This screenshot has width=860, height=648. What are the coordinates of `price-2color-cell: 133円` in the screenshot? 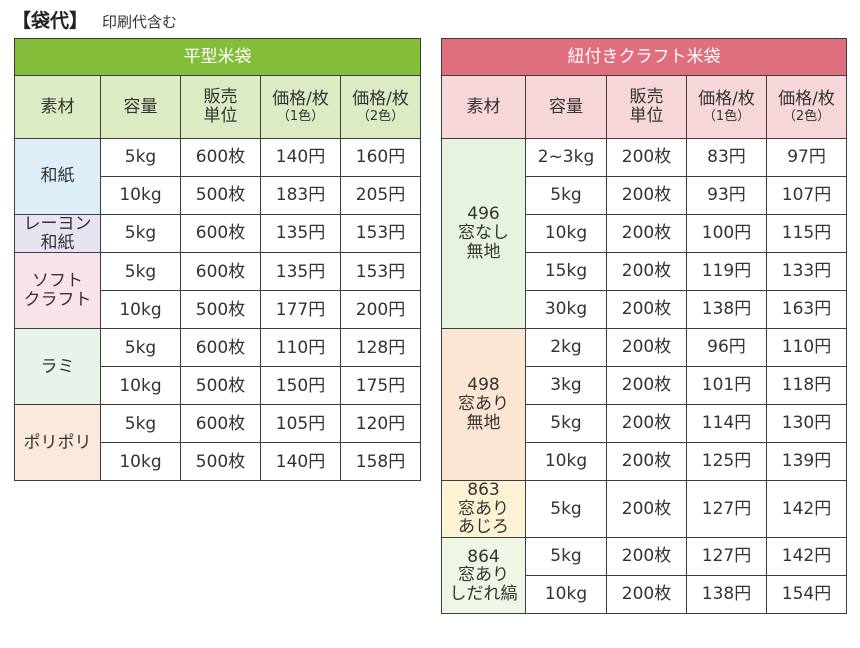 It's located at (806, 271).